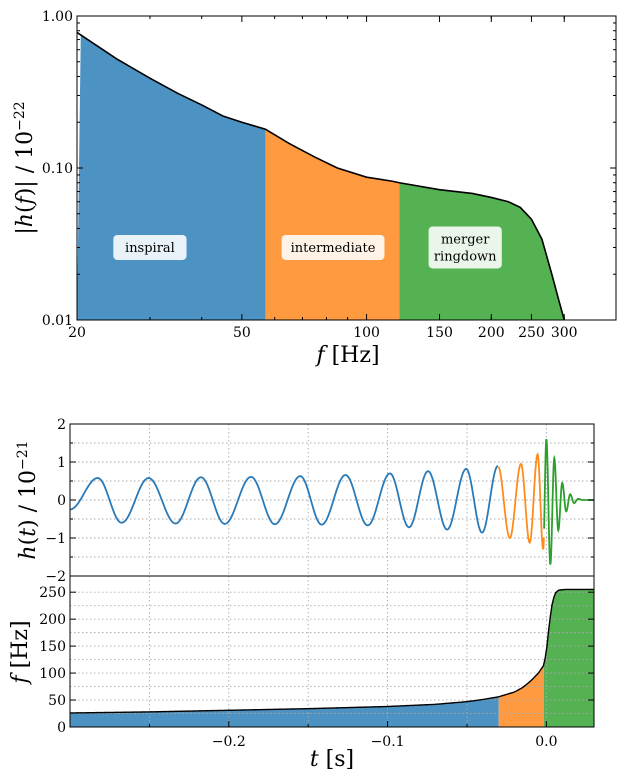 The image size is (620, 772). Describe the element at coordinates (346, 355) in the screenshot. I see `amplitude-x-label: f [Hz]` at that location.